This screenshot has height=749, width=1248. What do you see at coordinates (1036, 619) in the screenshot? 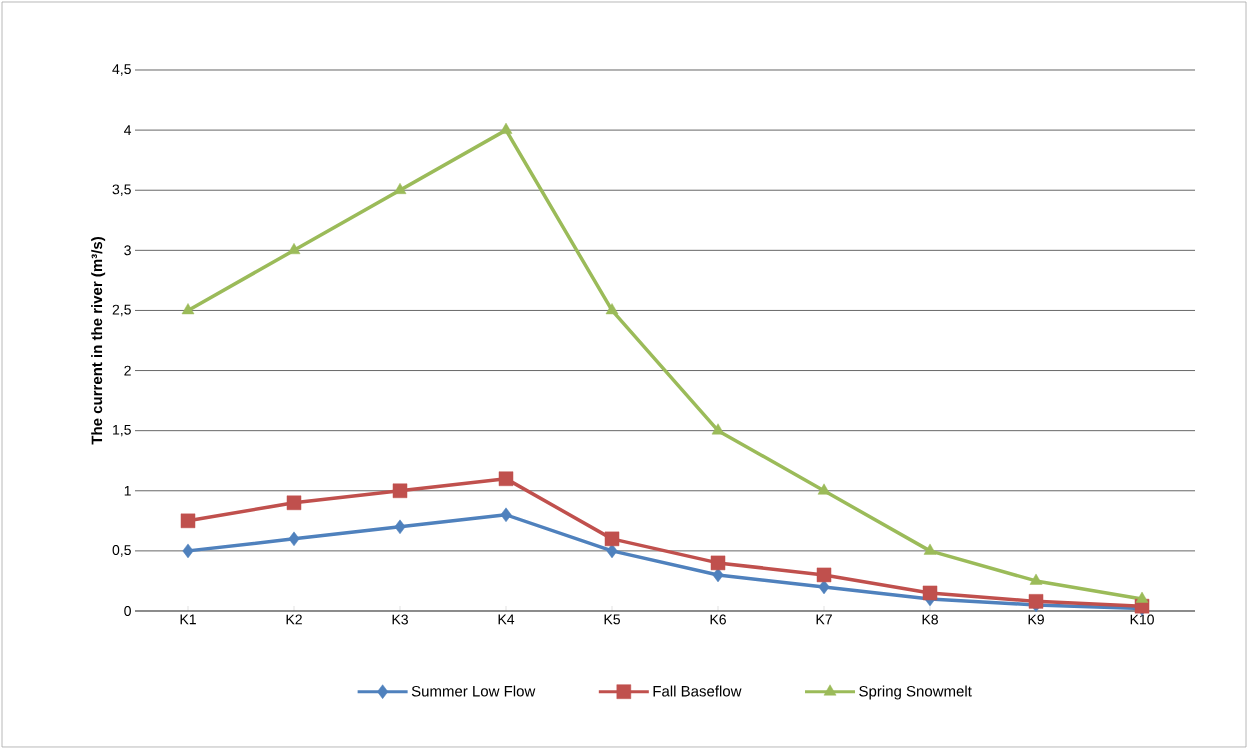
I see `x-tick-label: K9` at bounding box center [1036, 619].